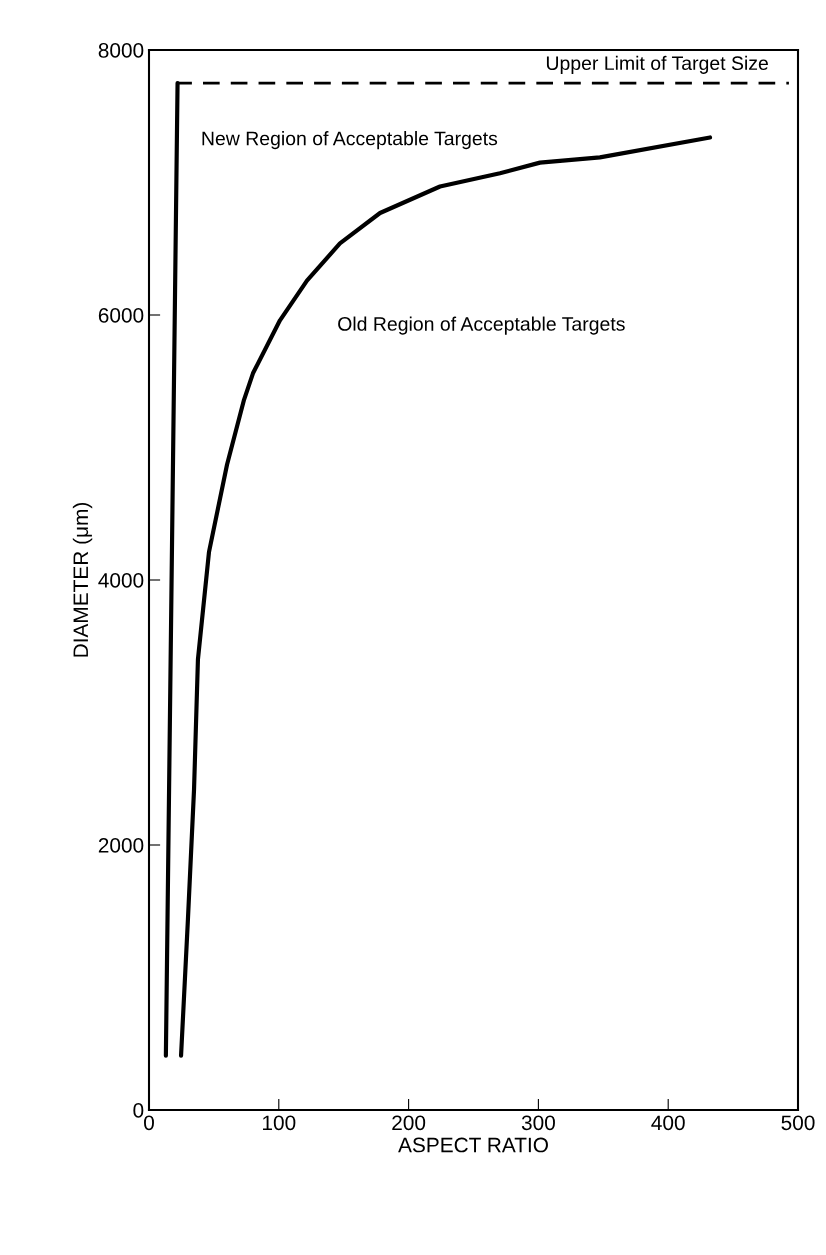  Describe the element at coordinates (668, 1123) in the screenshot. I see `x-tick-label: 400` at that location.